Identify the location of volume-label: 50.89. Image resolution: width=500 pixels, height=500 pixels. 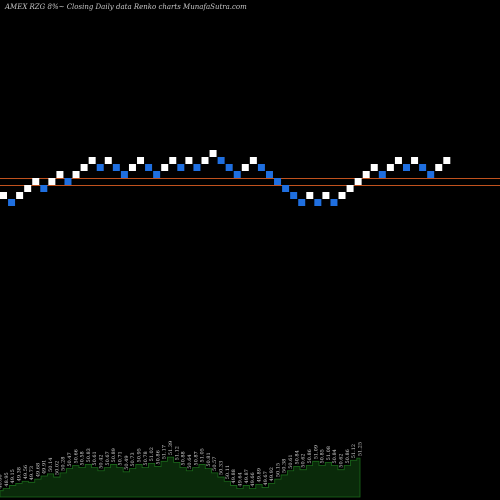
(114, 455).